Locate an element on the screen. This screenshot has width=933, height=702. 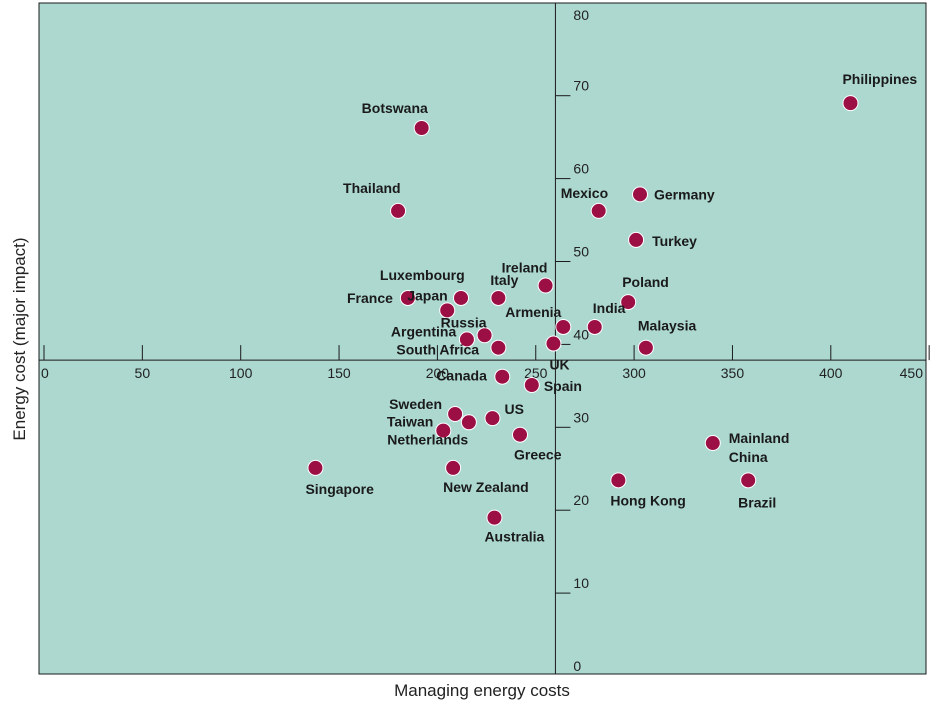
point-luxembourg is located at coordinates (407, 297).